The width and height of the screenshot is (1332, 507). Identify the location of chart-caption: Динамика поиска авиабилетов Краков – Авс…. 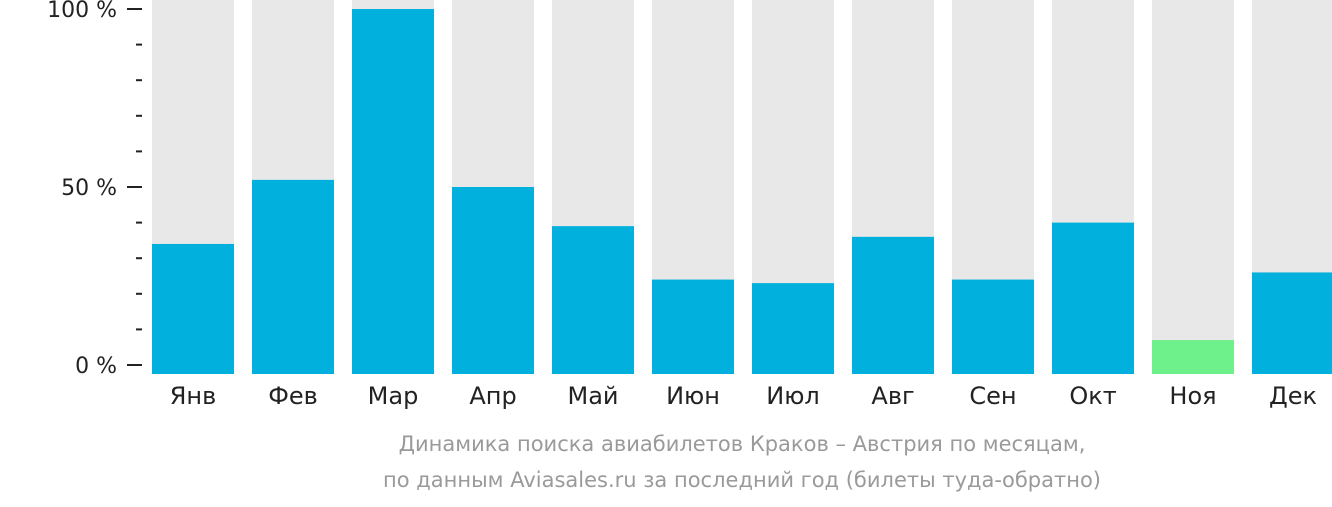
(742, 462).